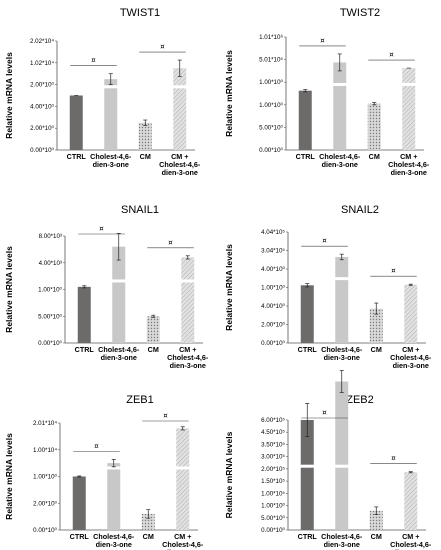 Image resolution: width=441 pixels, height=550 pixels. Describe the element at coordinates (50, 263) in the screenshot. I see `y-tick-label: 4.00*10³` at that location.